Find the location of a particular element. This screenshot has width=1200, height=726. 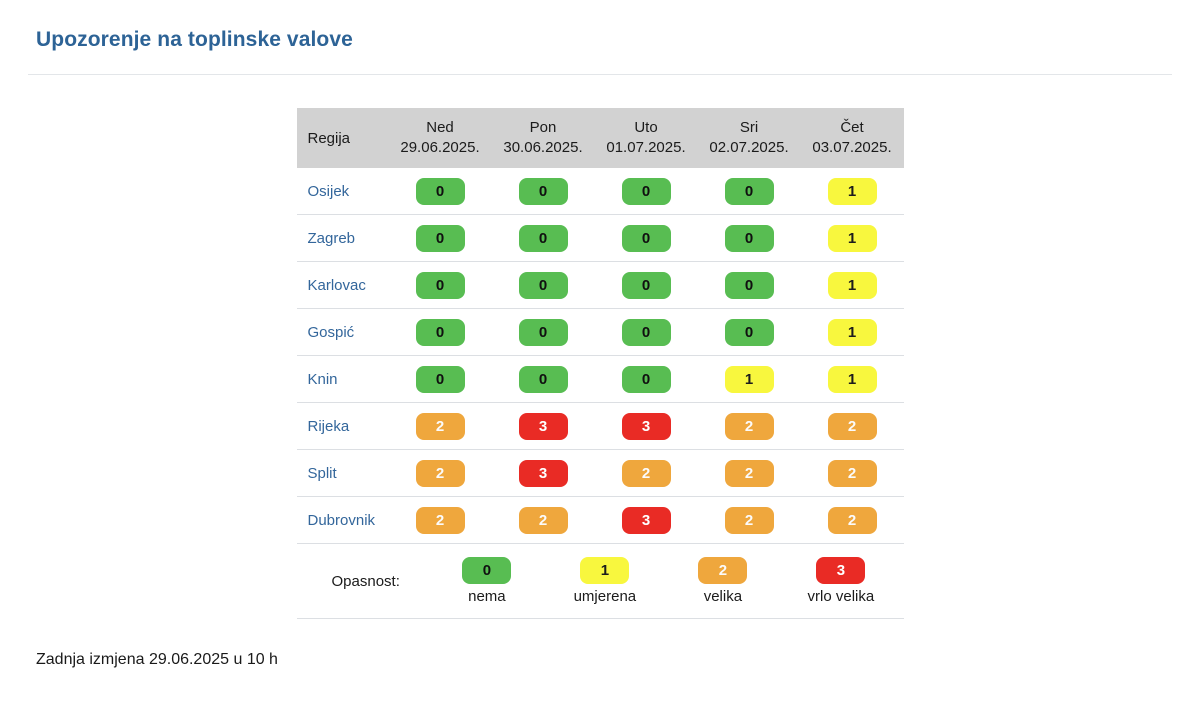

region-cell: Gospić is located at coordinates (343, 332).